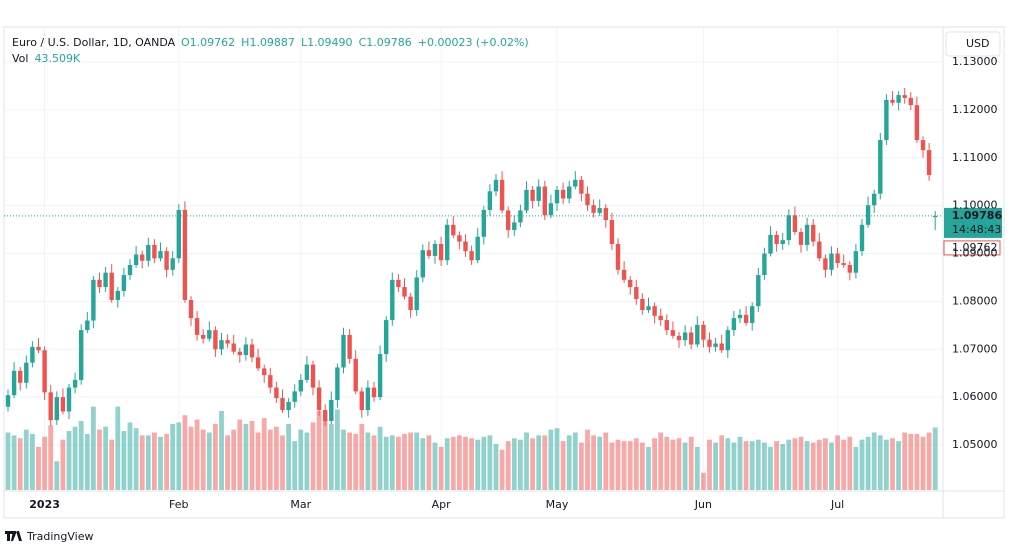  What do you see at coordinates (973, 222) in the screenshot?
I see `last-price-tag` at bounding box center [973, 222].